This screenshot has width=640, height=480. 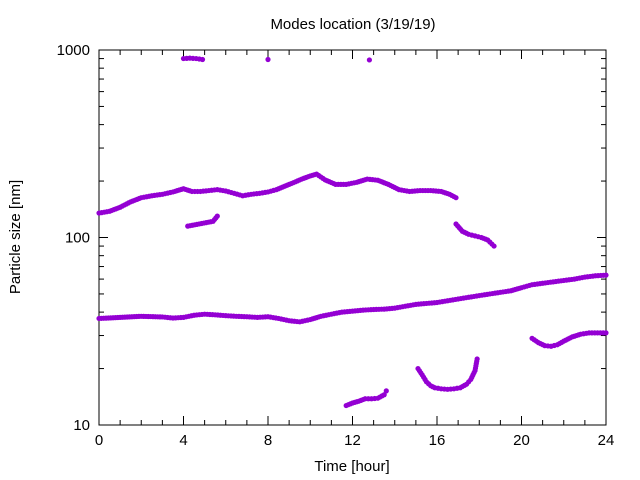 I want to click on x-tick-label: 16, so click(x=437, y=440).